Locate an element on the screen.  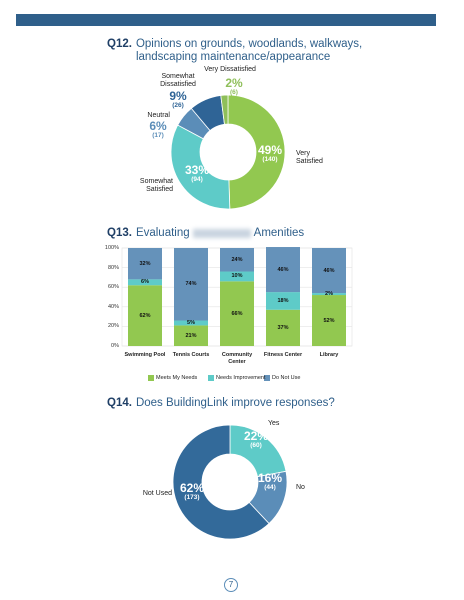
segment-label: Neutral is located at coordinates (158, 115).